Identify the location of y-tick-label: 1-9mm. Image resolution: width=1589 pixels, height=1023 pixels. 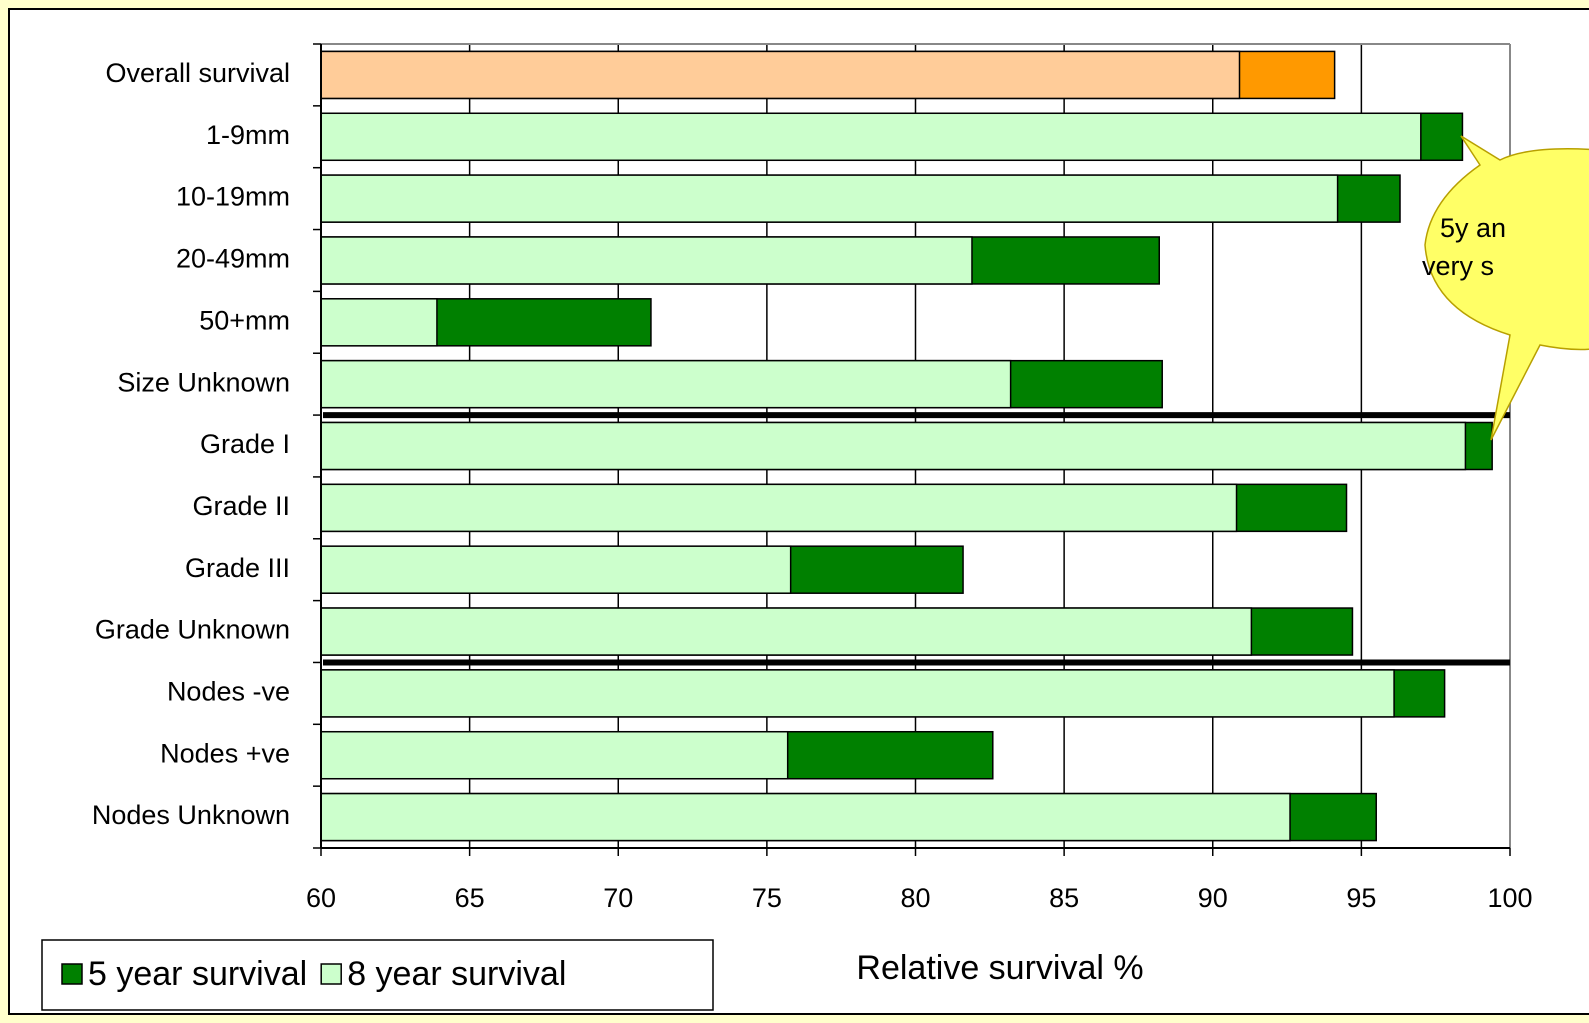
(248, 135).